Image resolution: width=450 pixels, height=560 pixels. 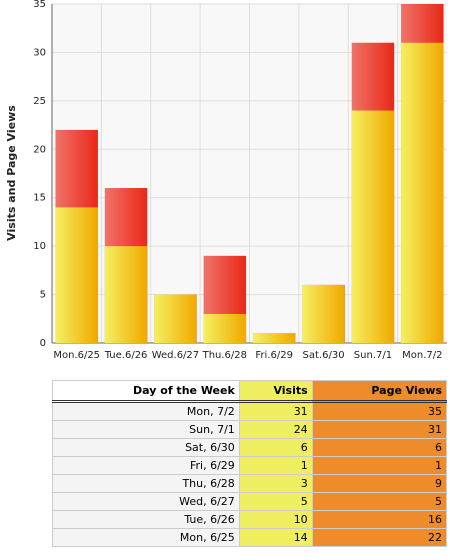 What do you see at coordinates (43, 343) in the screenshot?
I see `y-tick-label: 0` at bounding box center [43, 343].